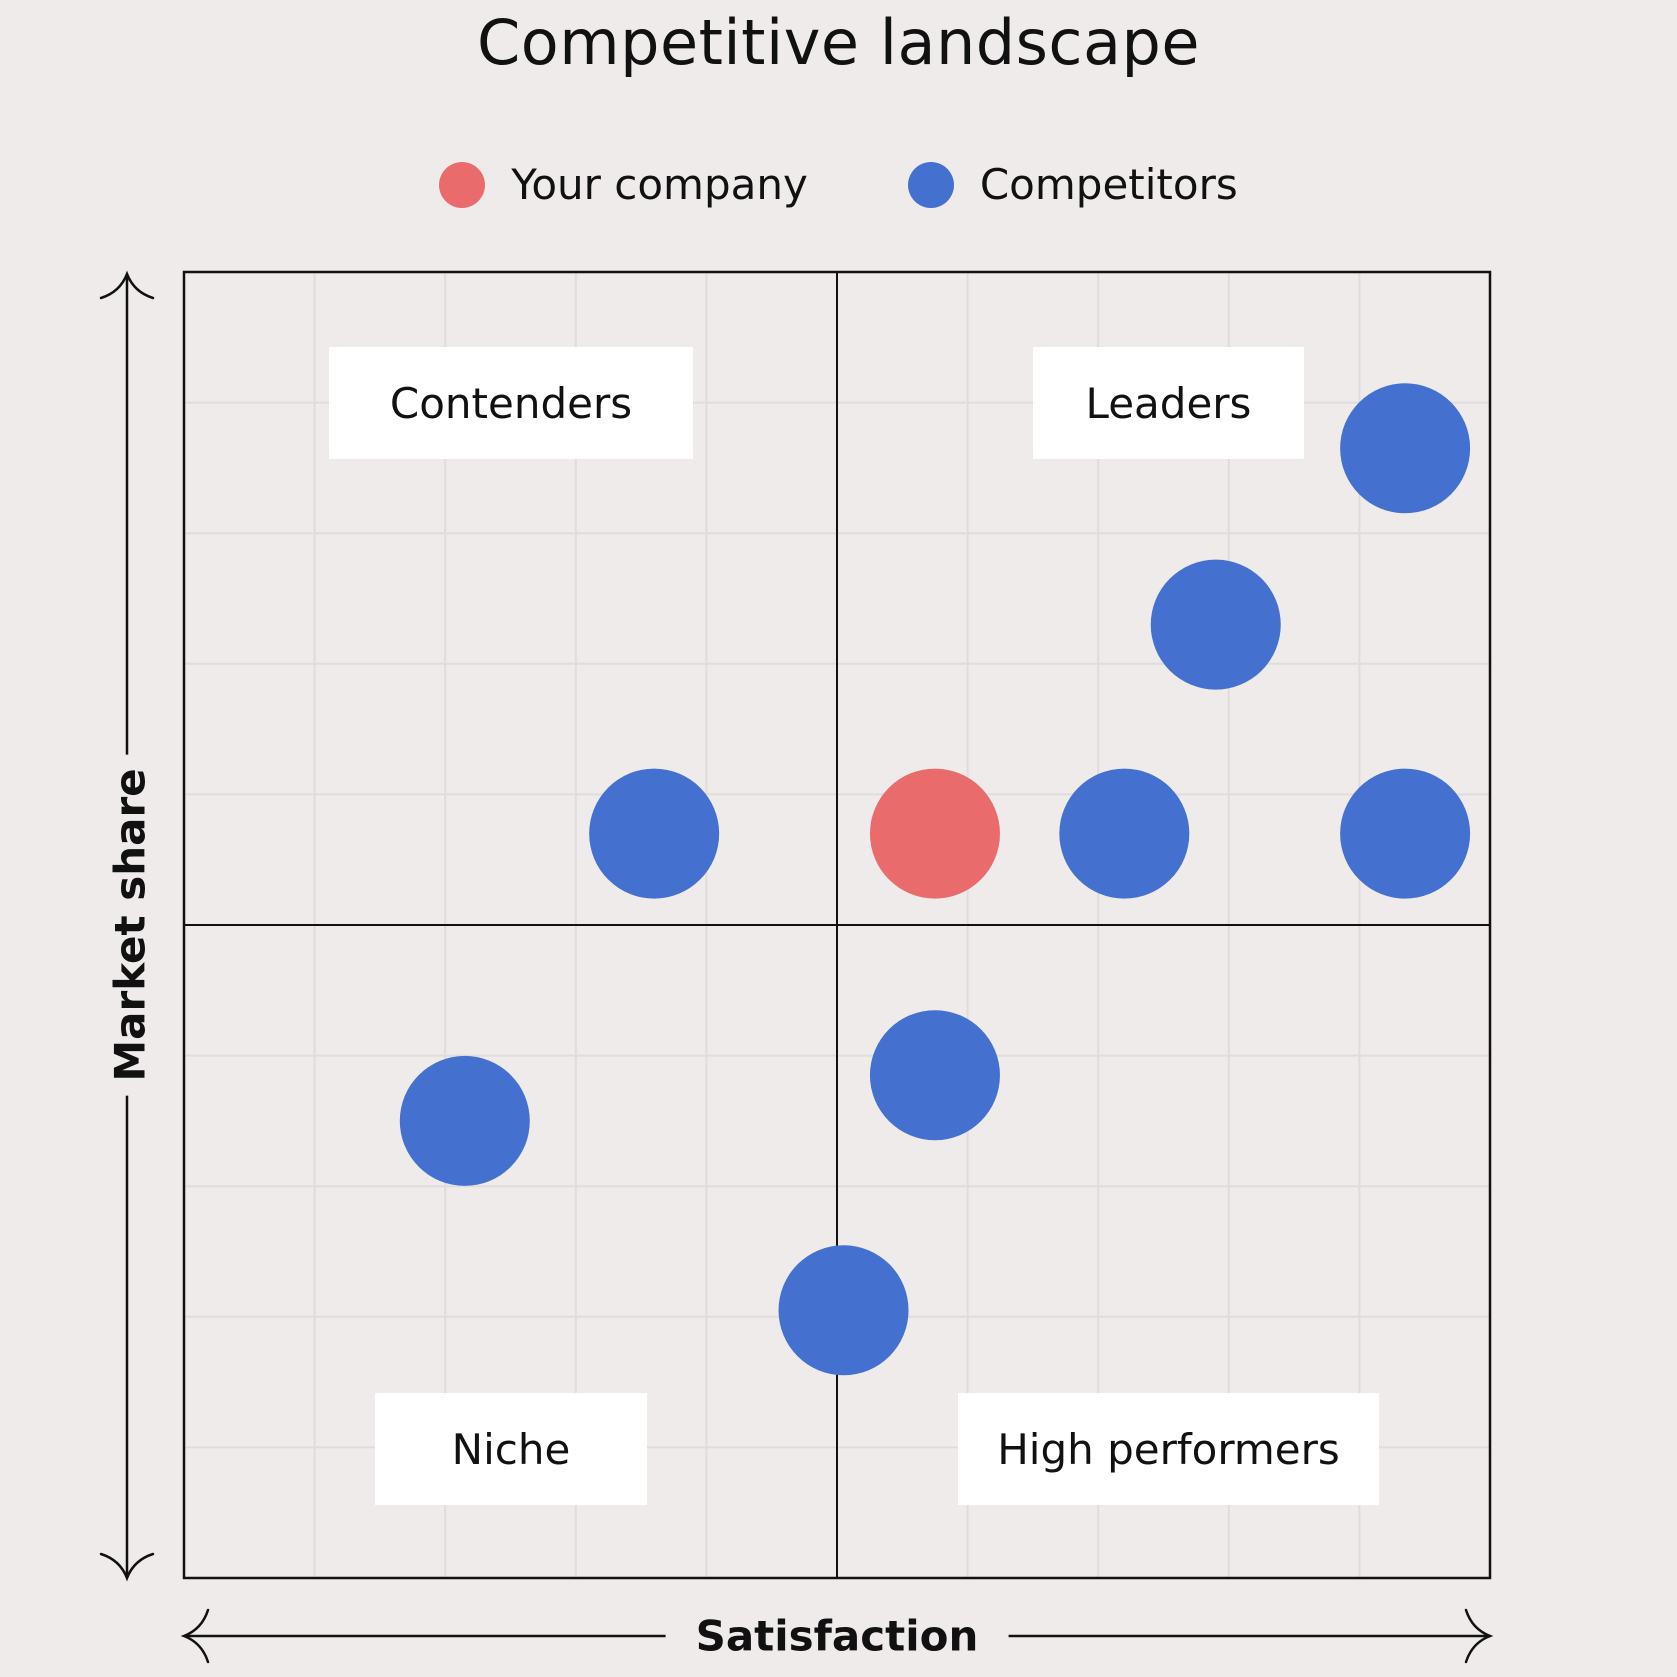  Describe the element at coordinates (511, 1449) in the screenshot. I see `quadrant-label-niche: Niche` at that location.